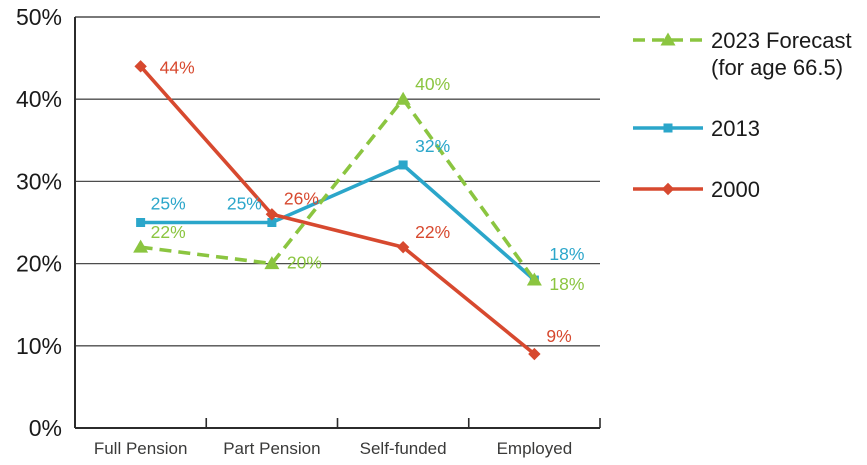 This screenshot has width=867, height=465. Describe the element at coordinates (696, 128) in the screenshot. I see `legend-item: 2013` at that location.